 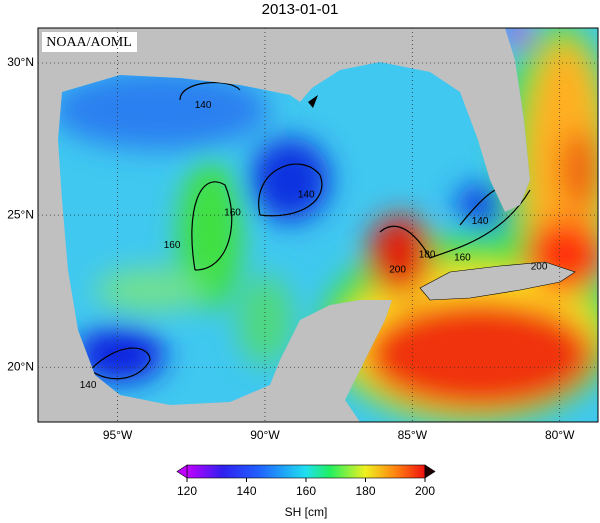 I want to click on colorbar-tick-label: 160, so click(x=306, y=491).